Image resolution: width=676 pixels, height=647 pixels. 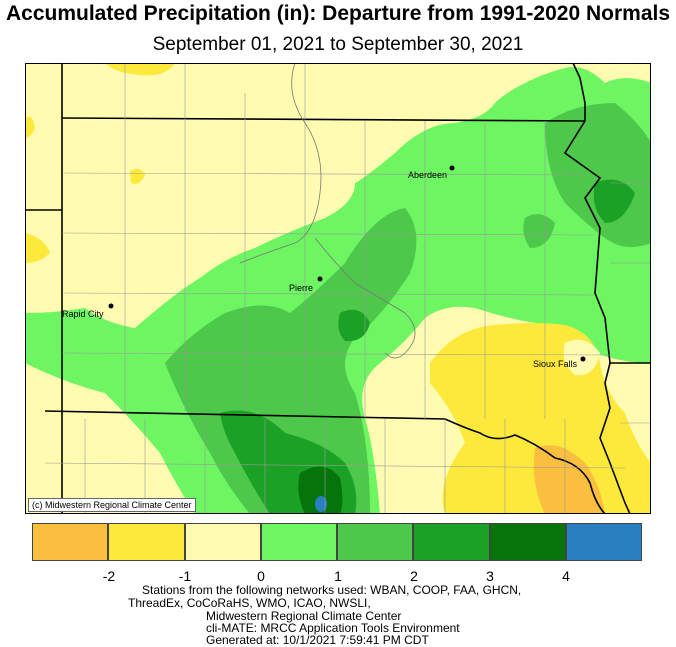 I want to click on legend-tick: 4, so click(x=566, y=576).